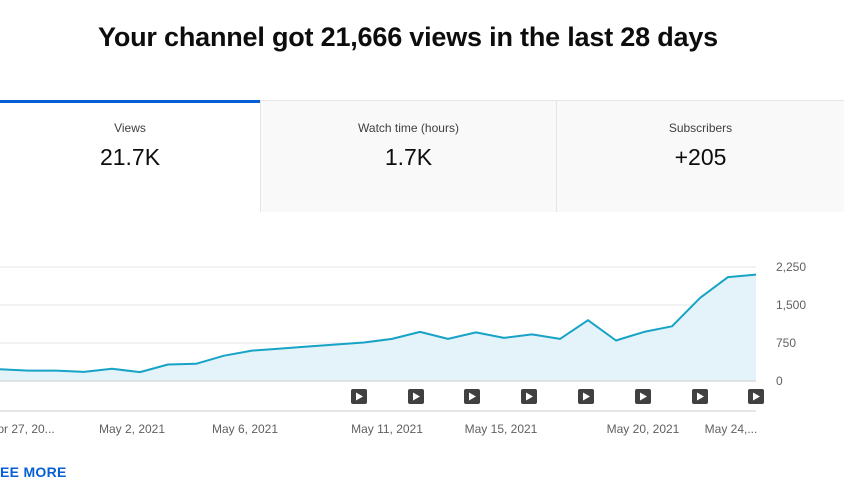 This screenshot has width=844, height=500. I want to click on y-tick-label: 1,500, so click(791, 305).